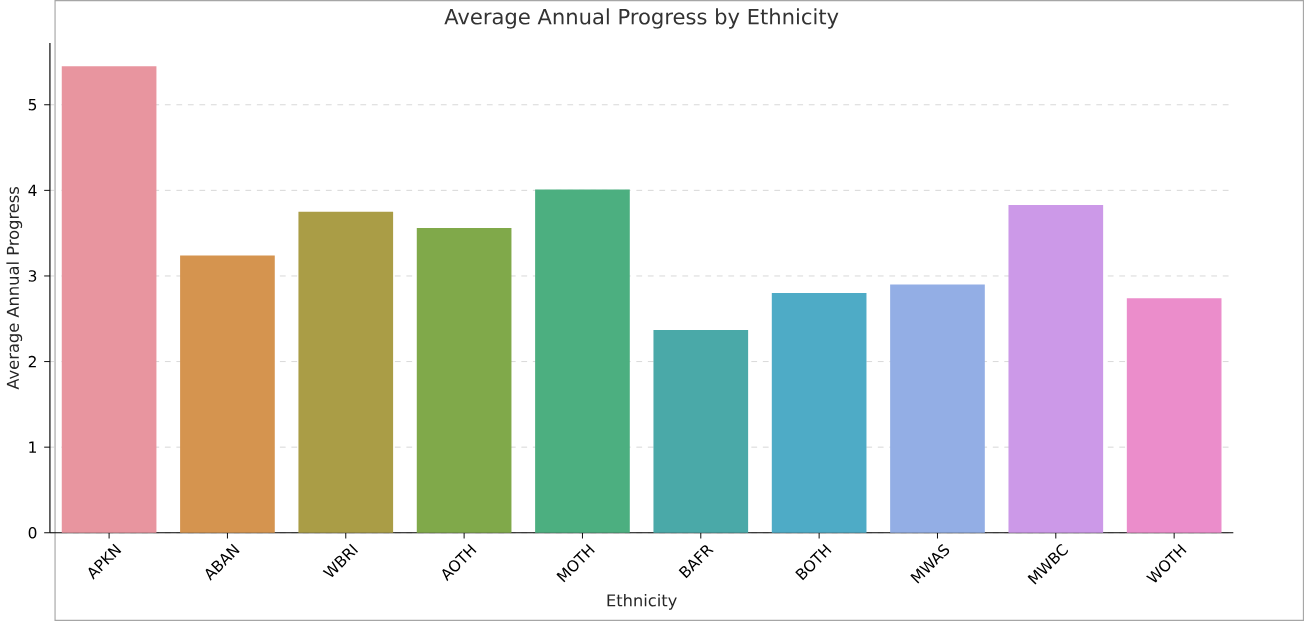 The height and width of the screenshot is (621, 1304). I want to click on y-tick-label: 0, so click(32, 532).